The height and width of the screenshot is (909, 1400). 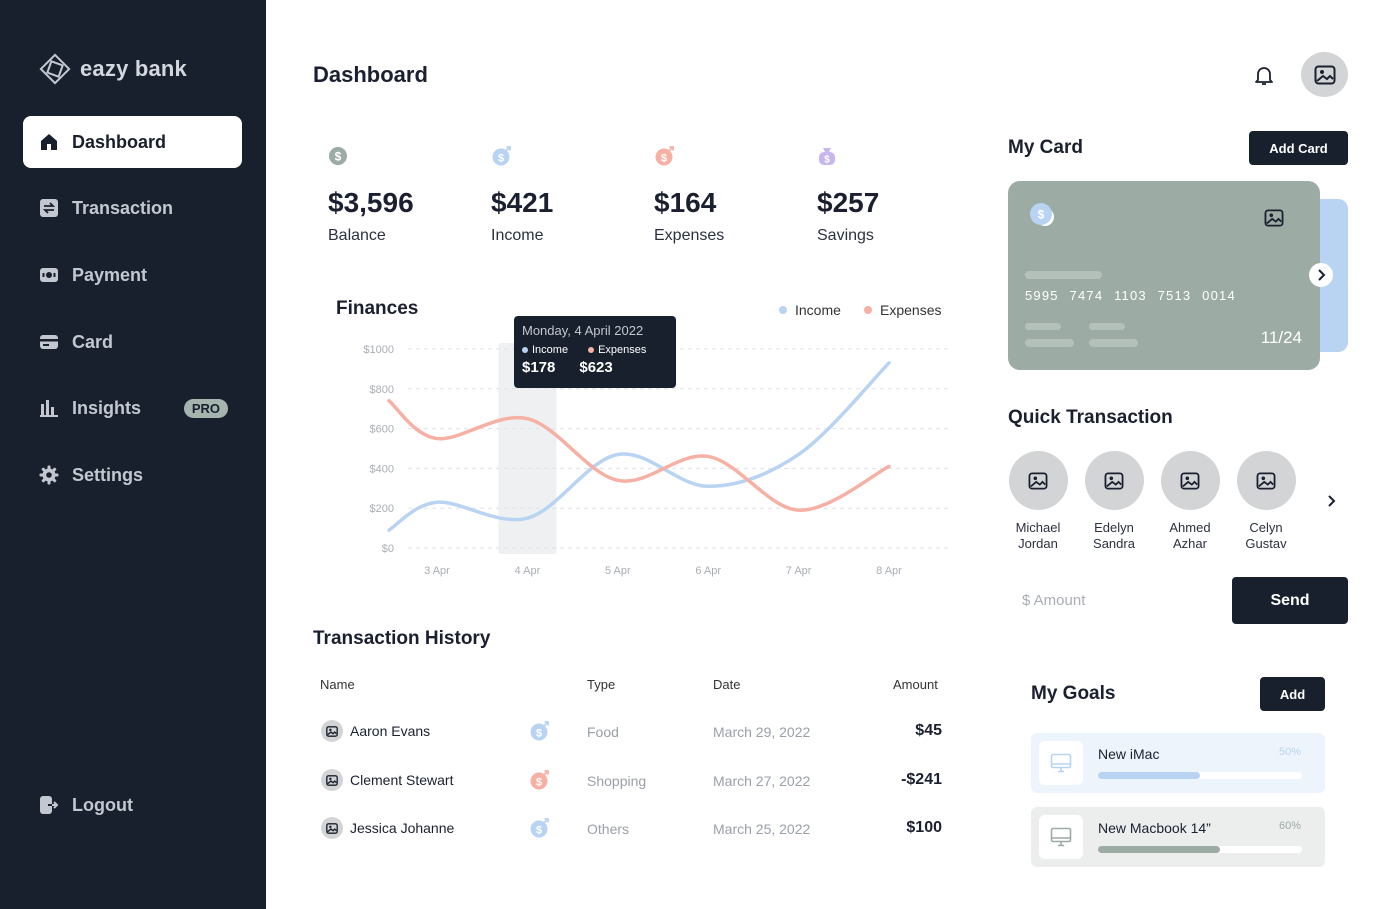 I want to click on chevron-right-icon, so click(x=1332, y=503).